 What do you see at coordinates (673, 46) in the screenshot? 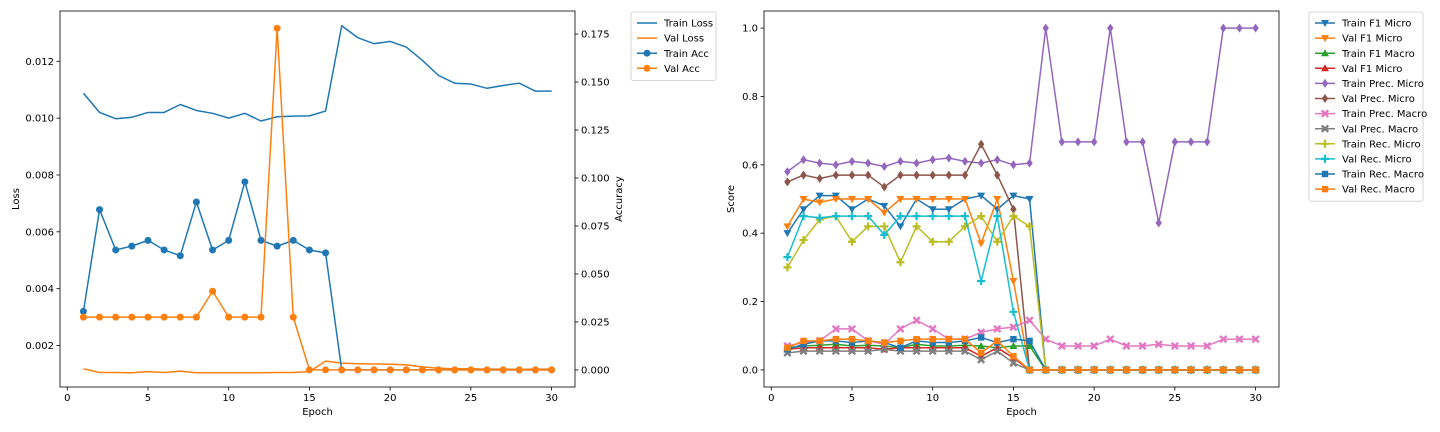
I see `legend-frame` at bounding box center [673, 46].